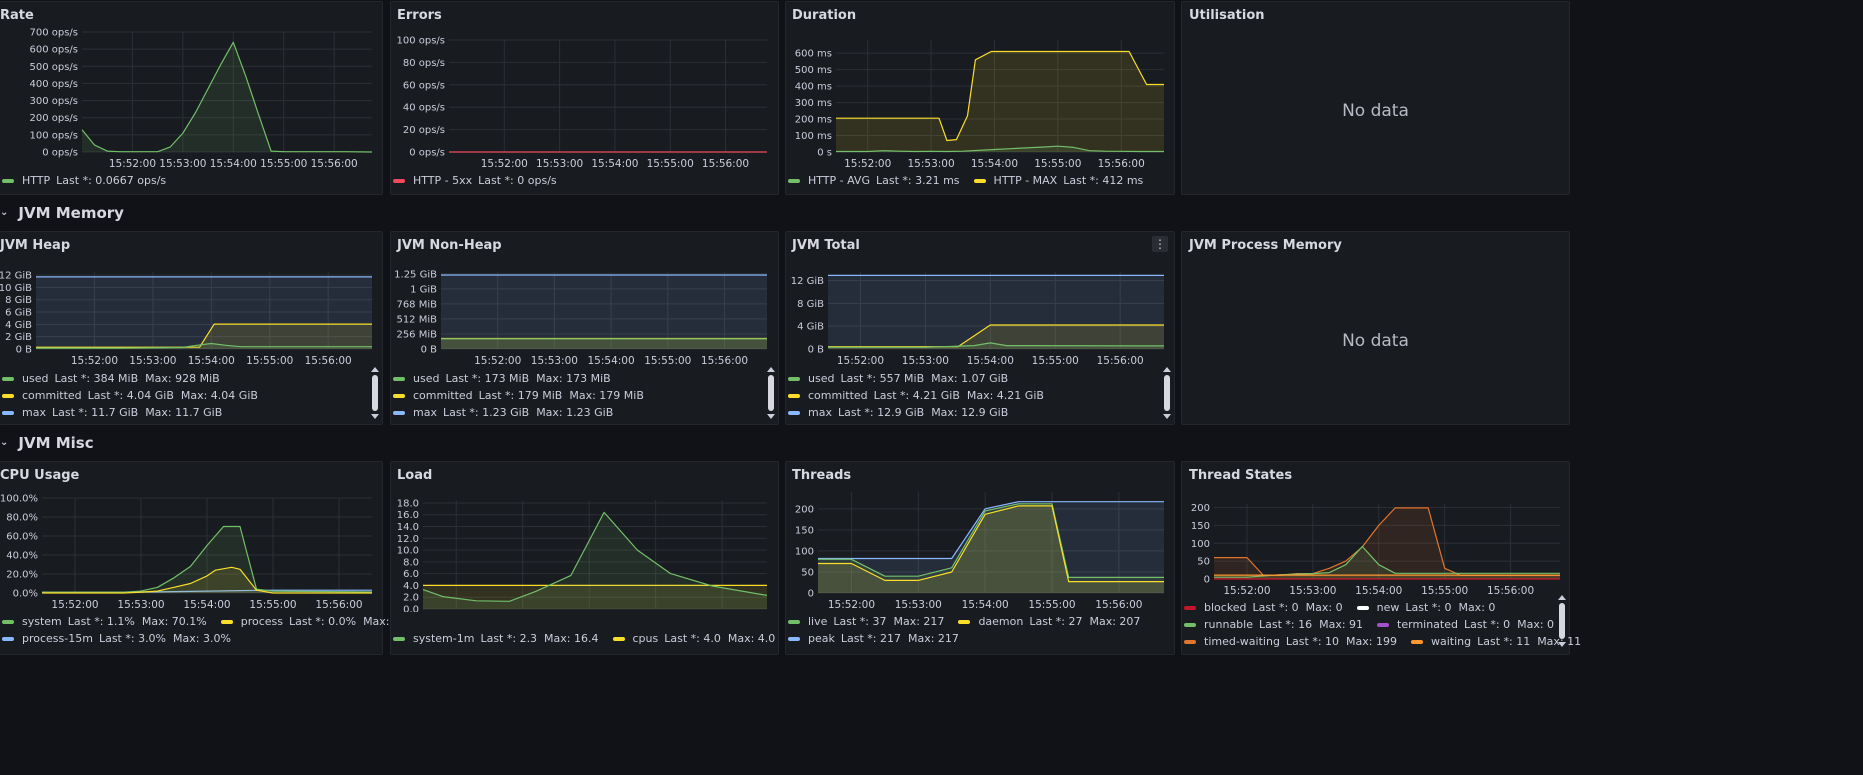 Image resolution: width=1863 pixels, height=775 pixels. Describe the element at coordinates (207, 559) in the screenshot. I see `series-line-system` at that location.